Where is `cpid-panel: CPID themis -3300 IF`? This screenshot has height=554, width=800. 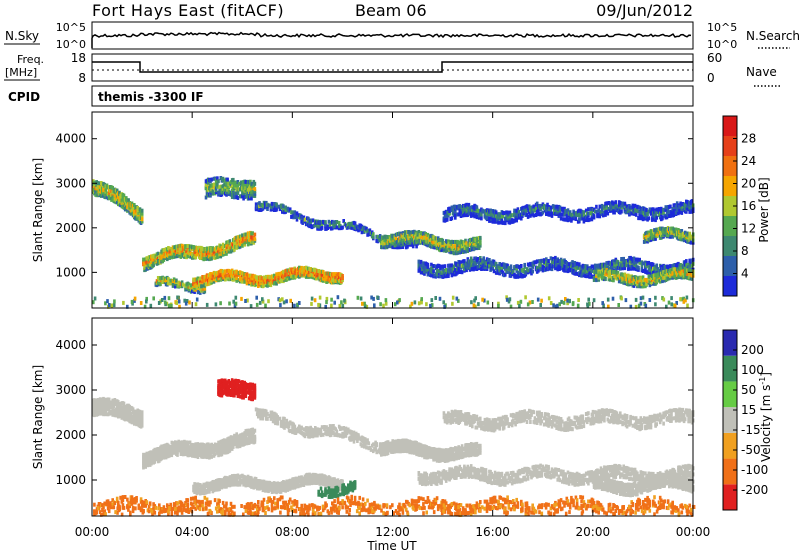
cpid-panel: CPID themis -3300 IF is located at coordinates (351, 96).